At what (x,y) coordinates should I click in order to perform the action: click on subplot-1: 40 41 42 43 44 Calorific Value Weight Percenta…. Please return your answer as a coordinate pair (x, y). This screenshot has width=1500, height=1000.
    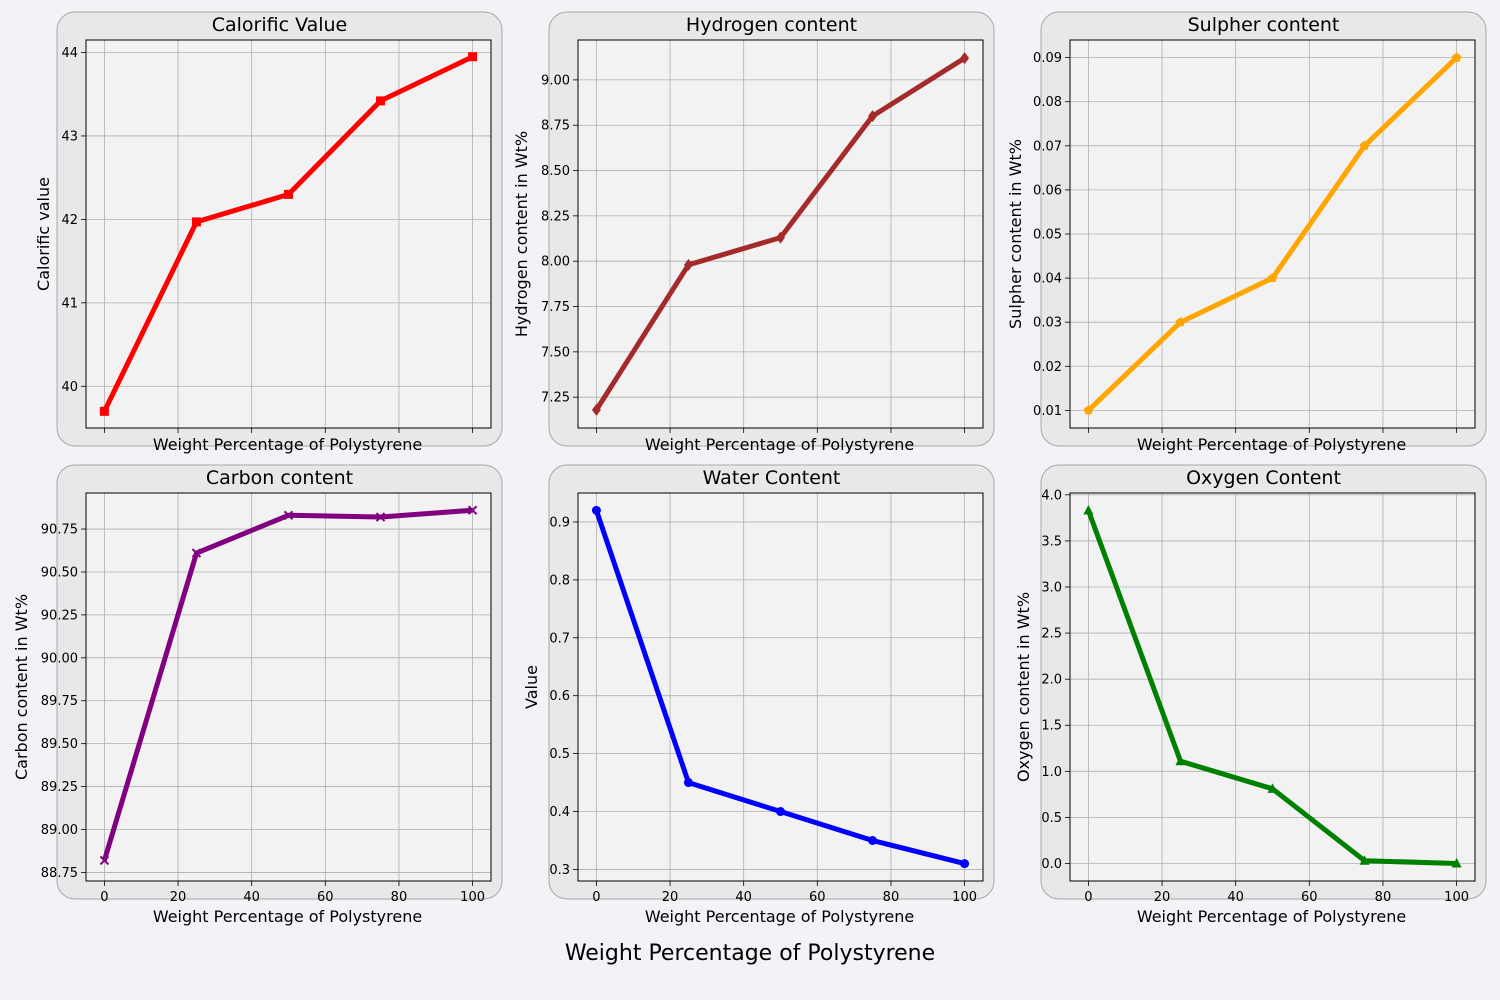
    Looking at the image, I should click on (268, 232).